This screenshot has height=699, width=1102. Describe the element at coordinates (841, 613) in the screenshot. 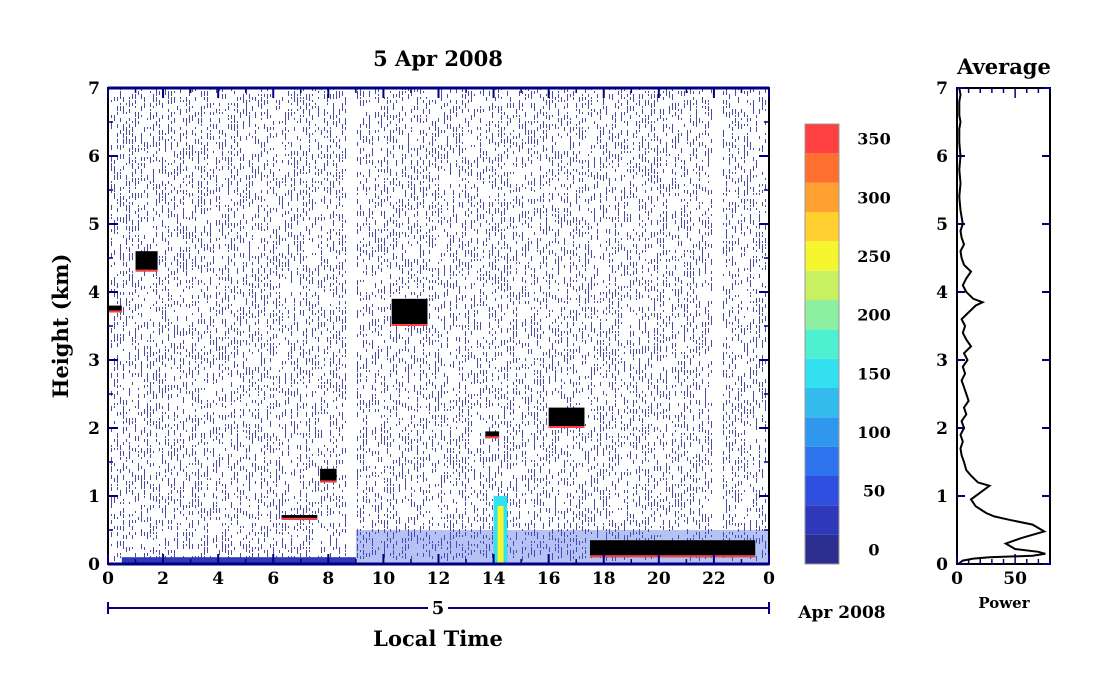

I see `date-label: Apr 2008` at that location.